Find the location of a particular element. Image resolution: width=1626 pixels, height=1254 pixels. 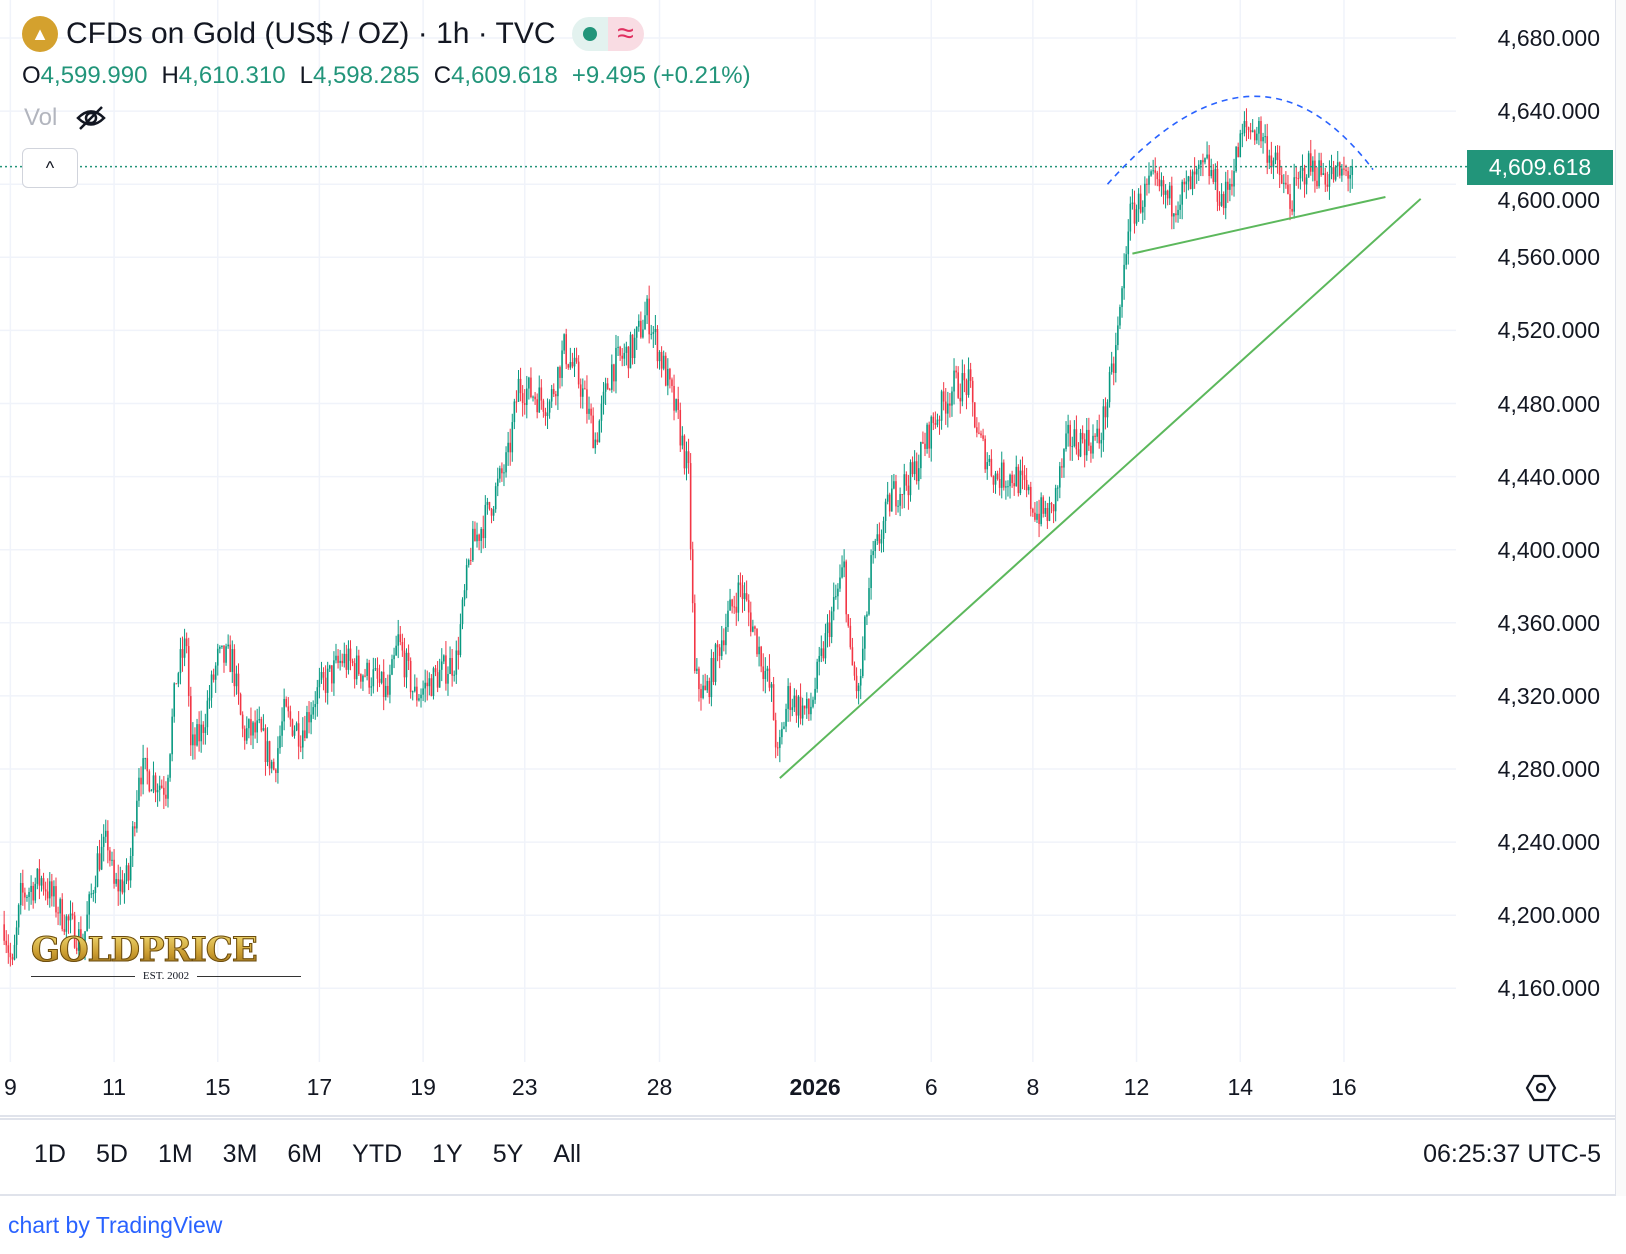

range-button-ytd: YTD is located at coordinates (377, 1154).